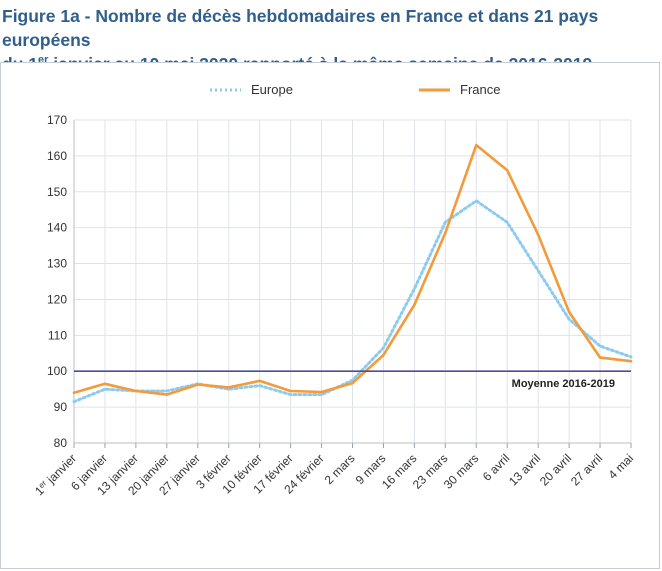 The width and height of the screenshot is (662, 571). What do you see at coordinates (555, 469) in the screenshot?
I see `x-tick-label: 20 avril` at bounding box center [555, 469].